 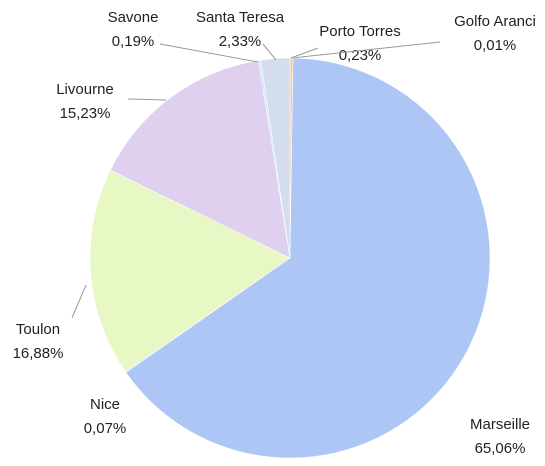 What do you see at coordinates (495, 21) in the screenshot?
I see `slice-label: Golfo Aranci` at bounding box center [495, 21].